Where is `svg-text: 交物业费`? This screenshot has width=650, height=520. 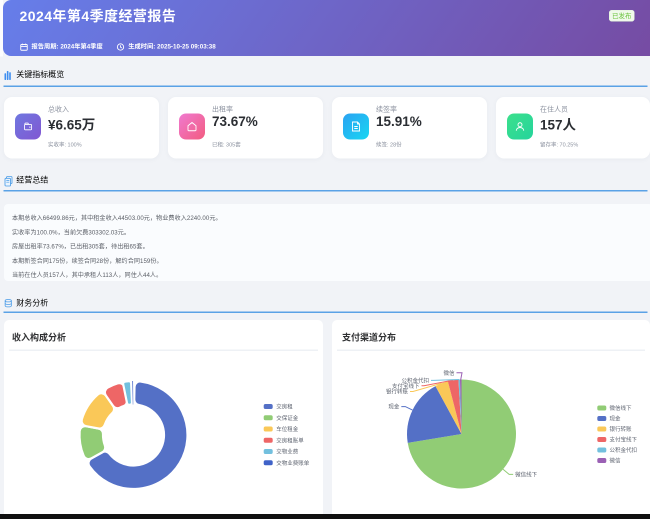
svg-text: 交物业费 is located at coordinates (287, 452).